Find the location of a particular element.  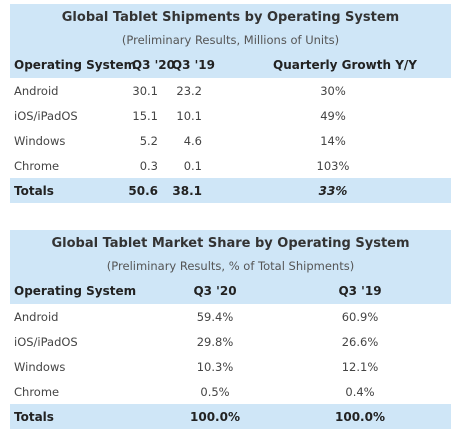

q3-20-value: 29.8% is located at coordinates (215, 342).